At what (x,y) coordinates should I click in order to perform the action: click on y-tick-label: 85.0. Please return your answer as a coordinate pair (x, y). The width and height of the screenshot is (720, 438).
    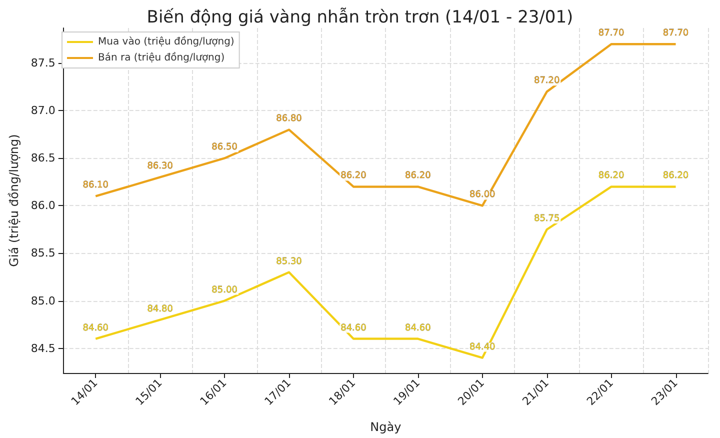
    Looking at the image, I should click on (43, 301).